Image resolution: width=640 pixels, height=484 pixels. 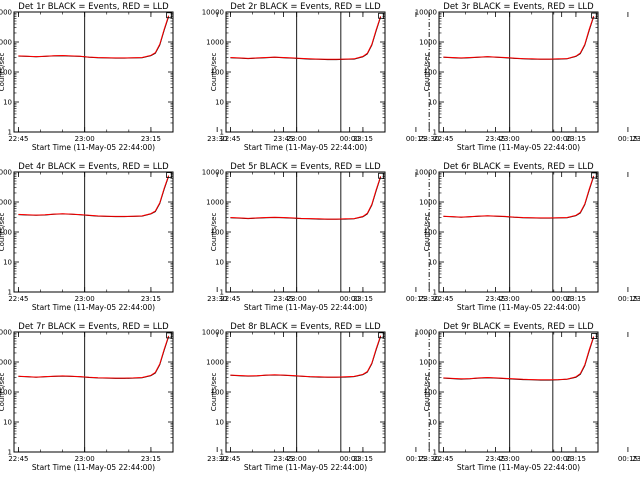 What do you see at coordinates (93, 327) in the screenshot?
I see `panel-title: Det 7r BLACK = Events, RED = LLD` at bounding box center [93, 327].